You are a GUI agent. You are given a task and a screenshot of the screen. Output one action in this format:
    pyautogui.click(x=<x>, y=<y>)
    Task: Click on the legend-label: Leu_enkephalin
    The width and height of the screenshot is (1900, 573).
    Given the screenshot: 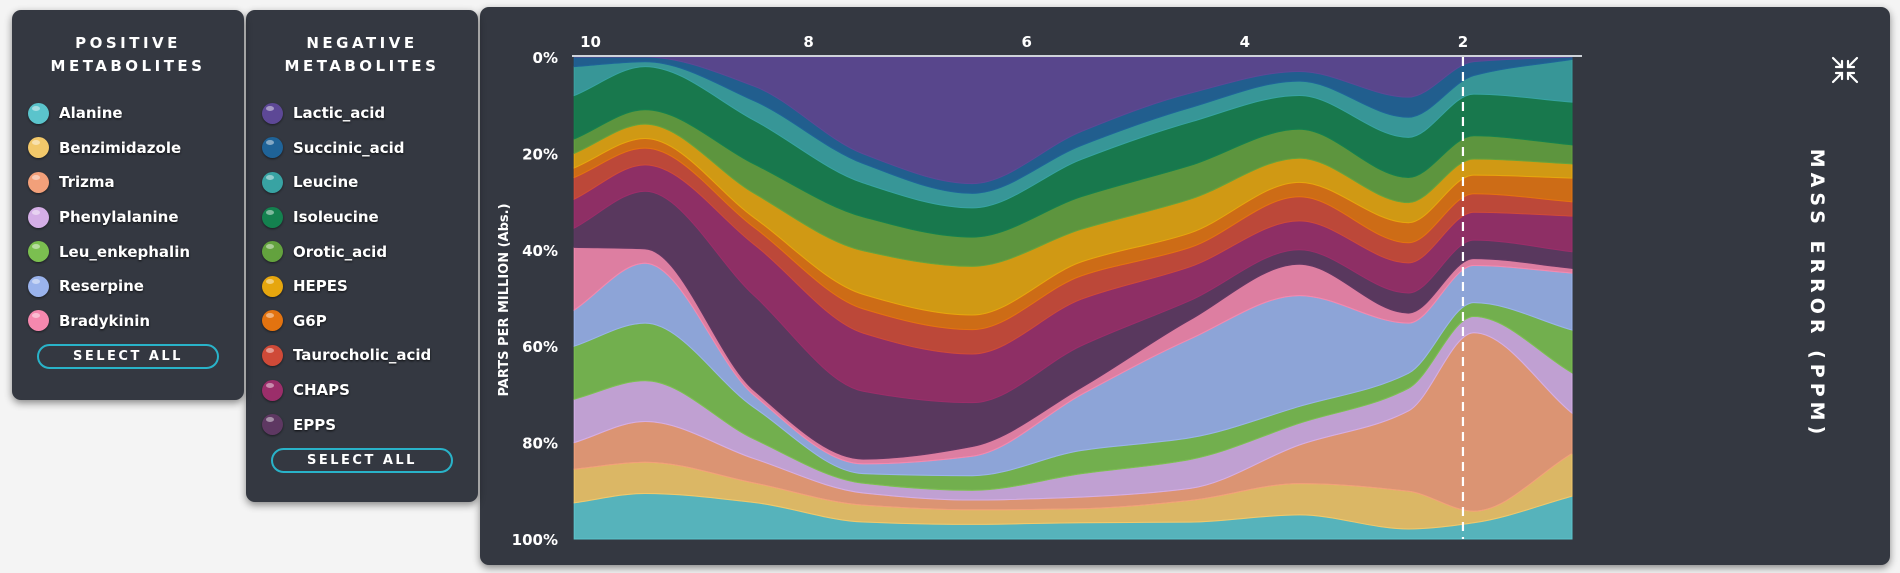 What is the action you would take?
    pyautogui.click(x=125, y=251)
    